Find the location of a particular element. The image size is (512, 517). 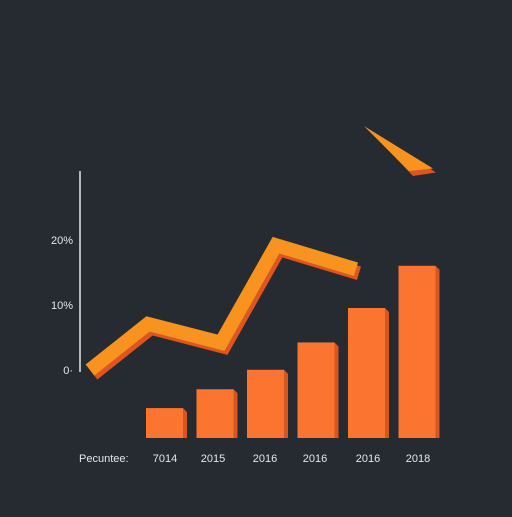

trend-arrow-line is located at coordinates (222, 306).